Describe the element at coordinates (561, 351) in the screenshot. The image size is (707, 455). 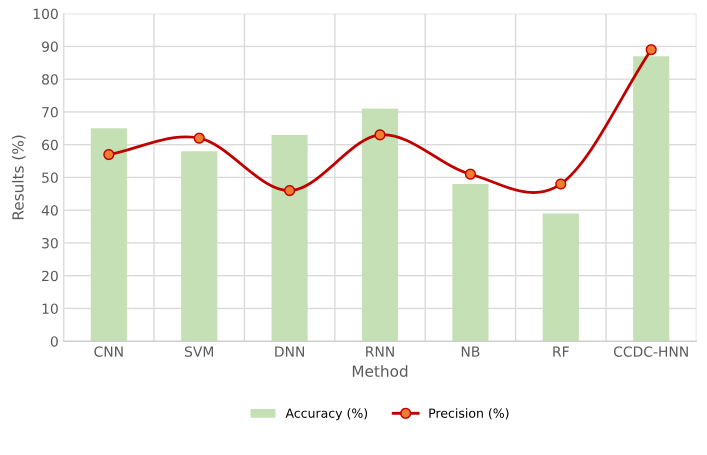
I see `x-tick-label: RF` at that location.